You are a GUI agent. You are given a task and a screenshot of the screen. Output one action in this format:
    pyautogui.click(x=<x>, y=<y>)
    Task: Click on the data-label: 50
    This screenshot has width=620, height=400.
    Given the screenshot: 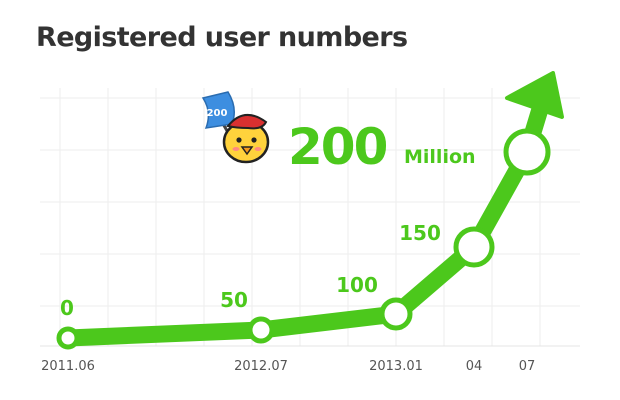 What is the action you would take?
    pyautogui.click(x=234, y=300)
    